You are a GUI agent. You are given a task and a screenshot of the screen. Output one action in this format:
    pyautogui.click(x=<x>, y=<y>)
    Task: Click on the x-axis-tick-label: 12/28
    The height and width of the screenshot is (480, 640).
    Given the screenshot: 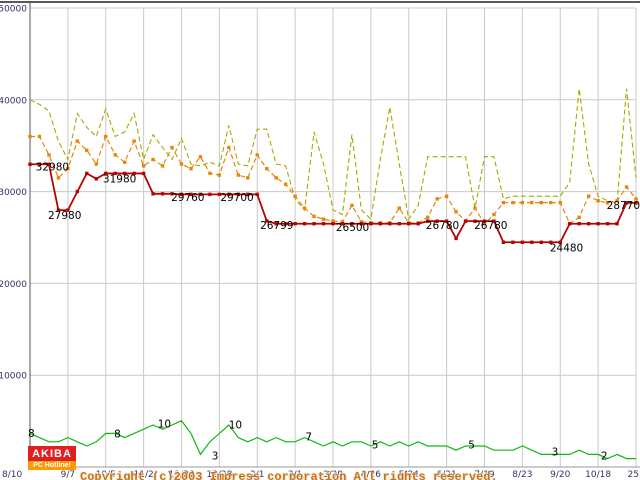 What is the action you would take?
    pyautogui.click(x=219, y=475)
    